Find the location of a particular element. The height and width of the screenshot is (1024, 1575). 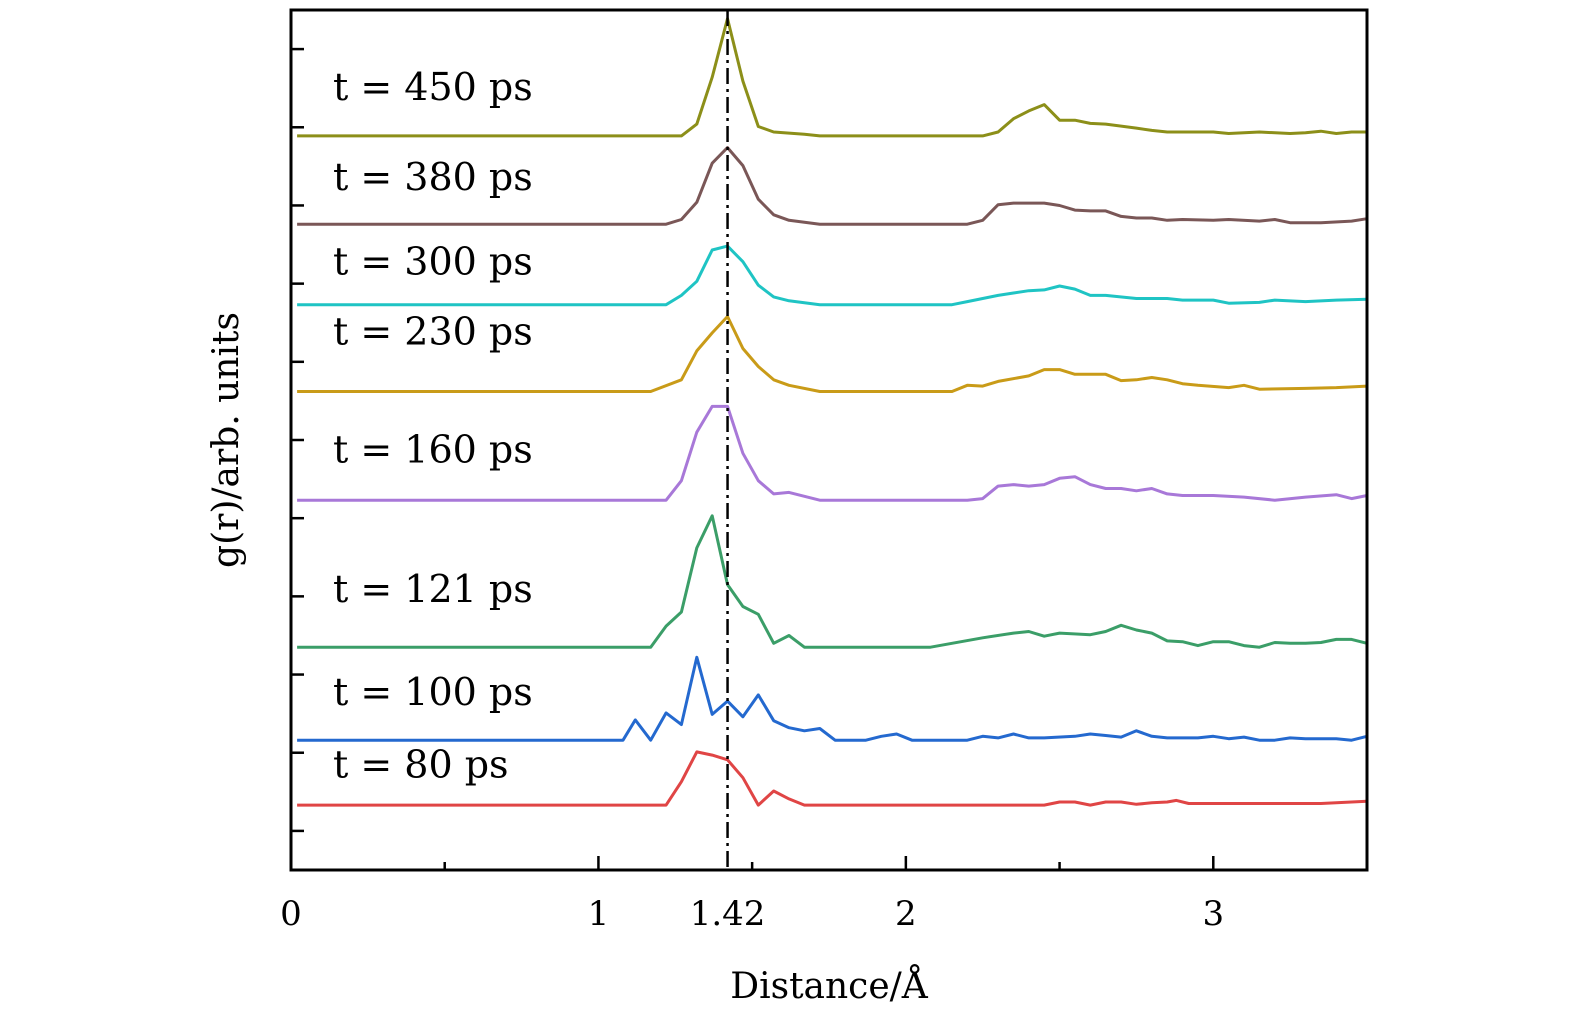

series-label-5: t = 230 ps is located at coordinates (433, 332).